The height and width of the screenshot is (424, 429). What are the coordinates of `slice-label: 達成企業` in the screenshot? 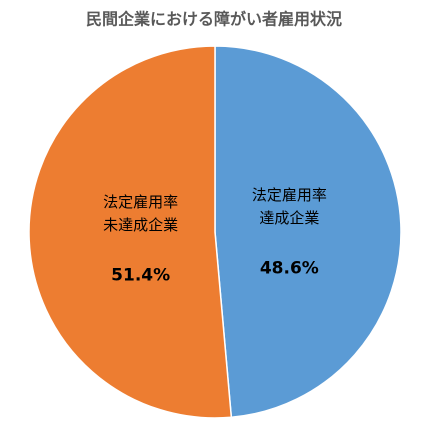 It's located at (289, 218).